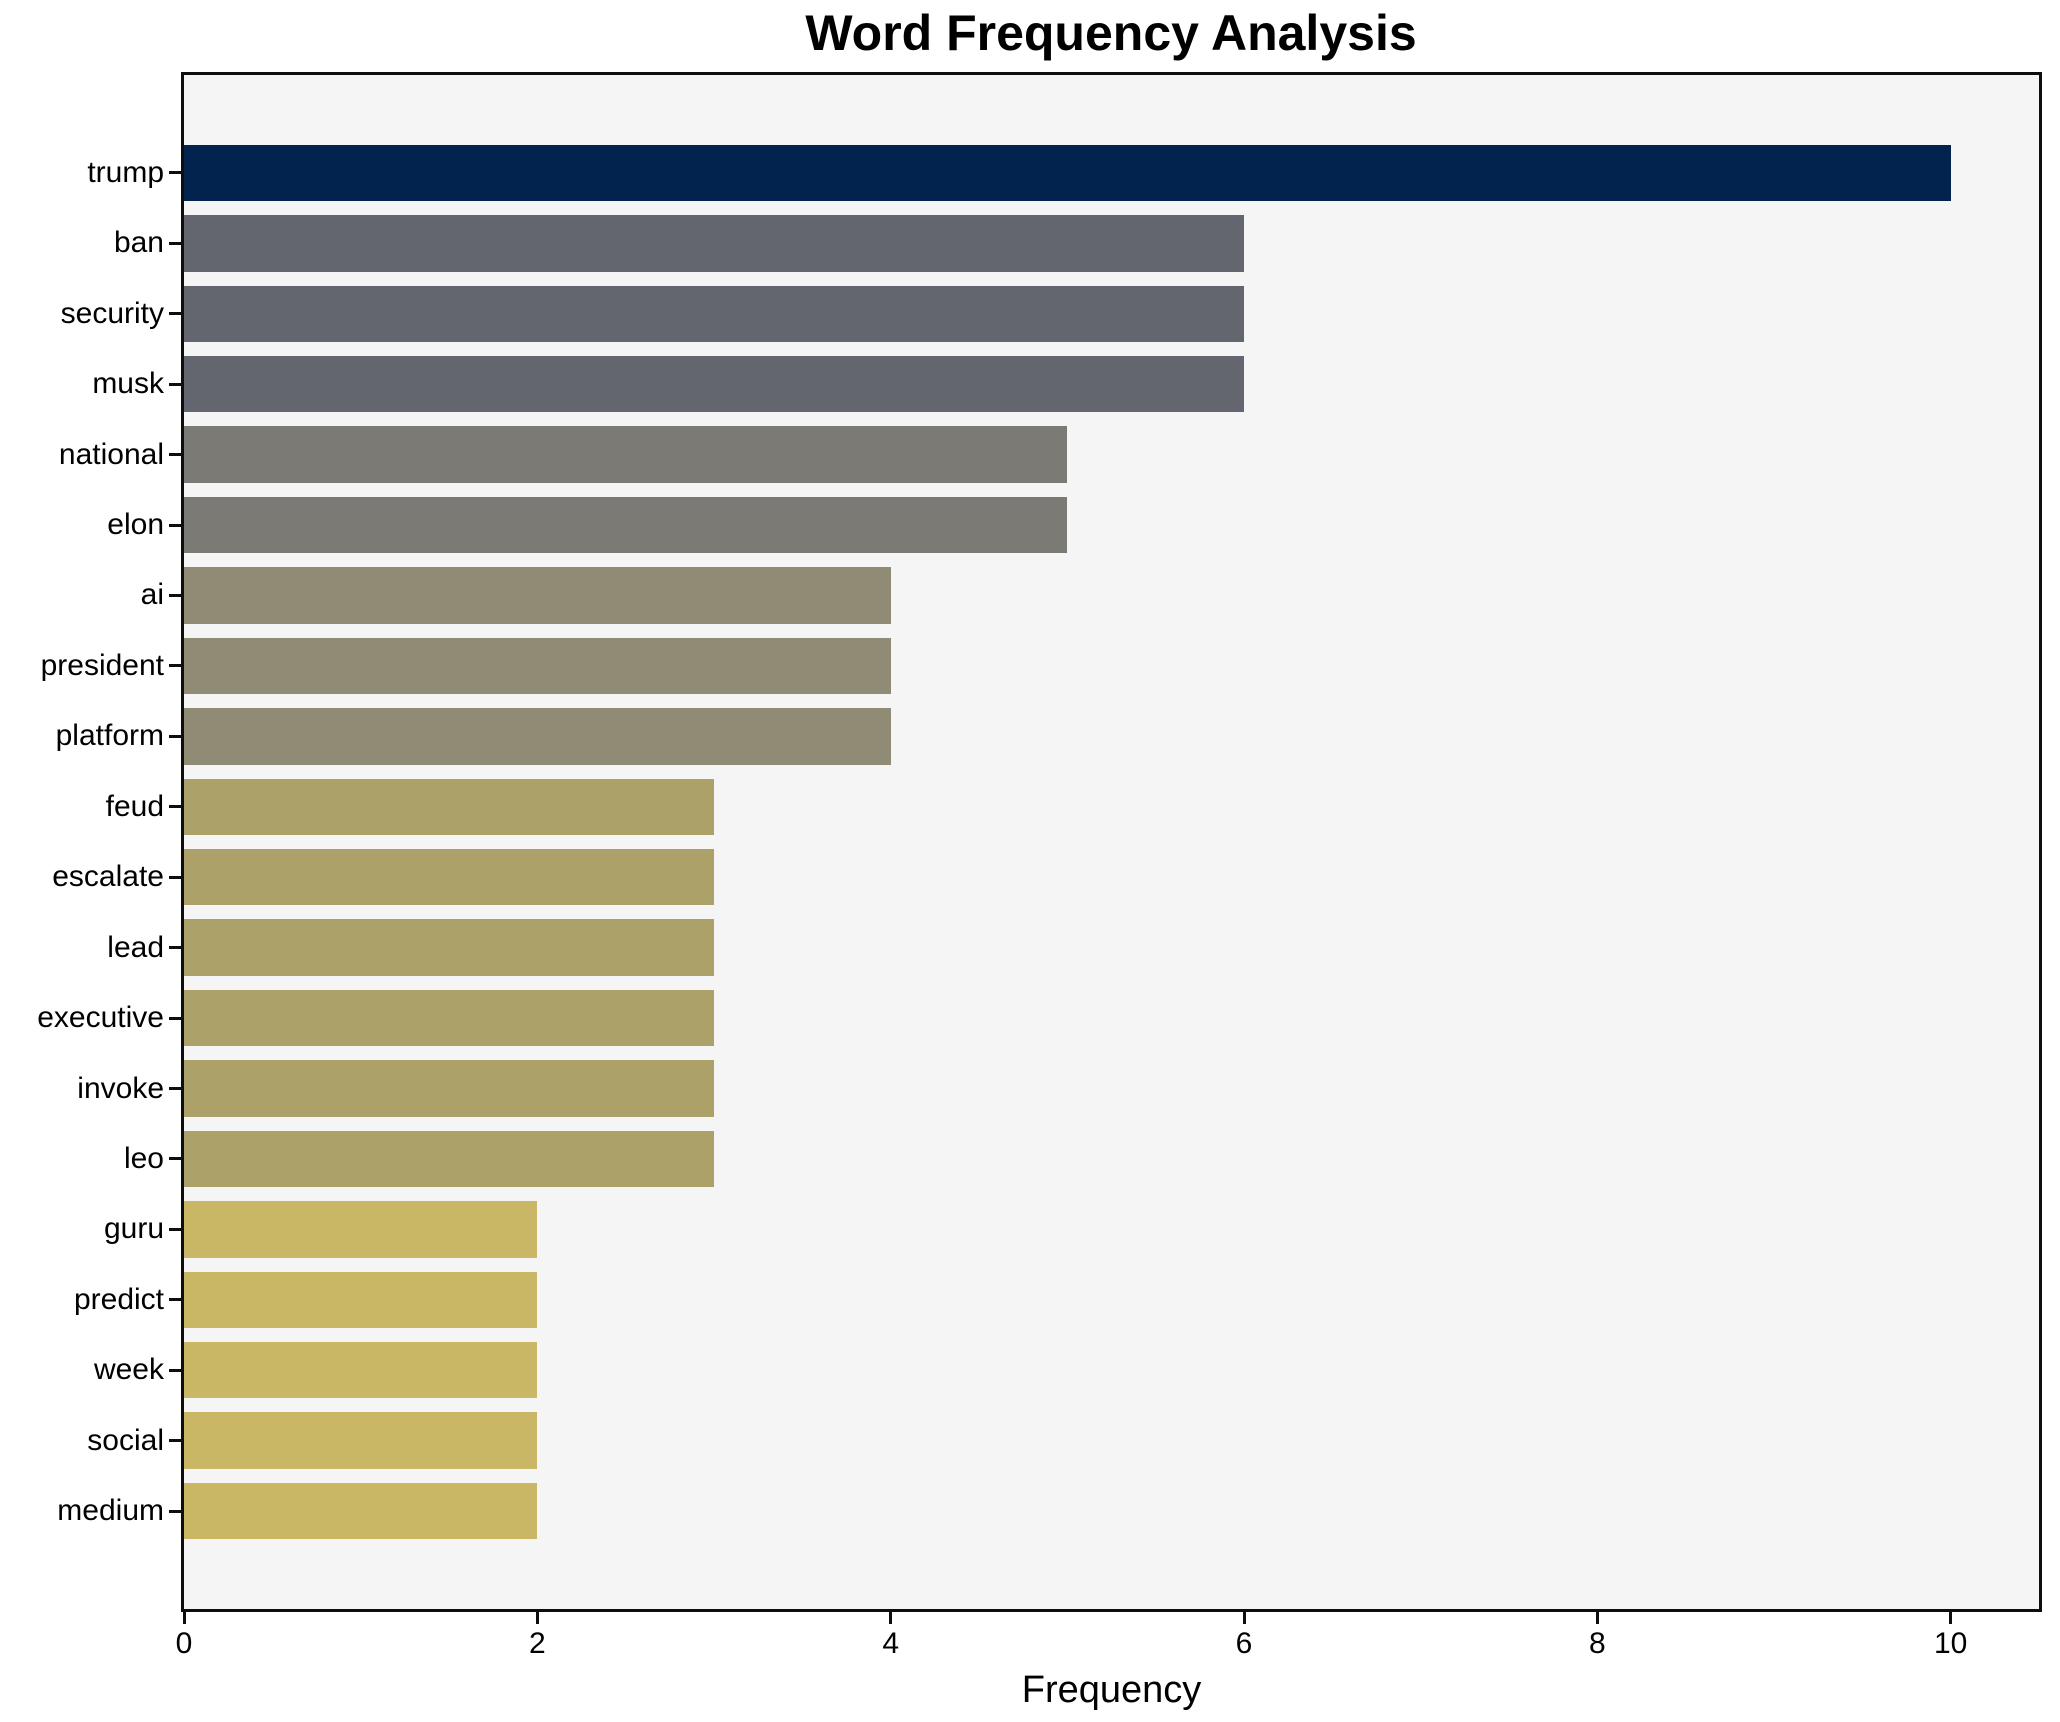  I want to click on y-tick-label-week: week, so click(128, 1370).